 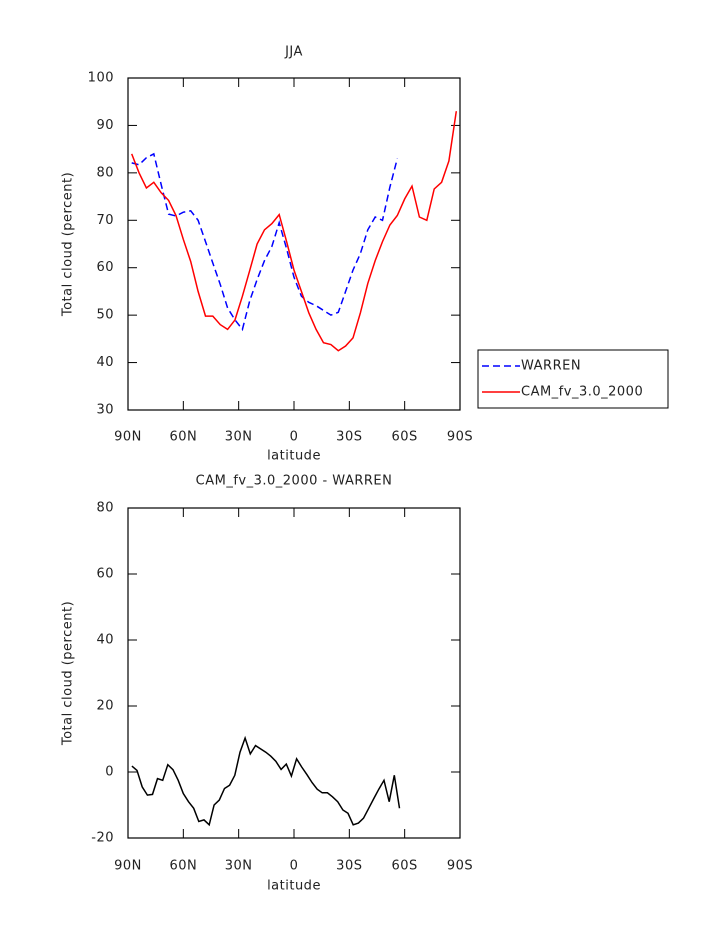 What do you see at coordinates (105, 125) in the screenshot?
I see `y-tick-label: 90` at bounding box center [105, 125].